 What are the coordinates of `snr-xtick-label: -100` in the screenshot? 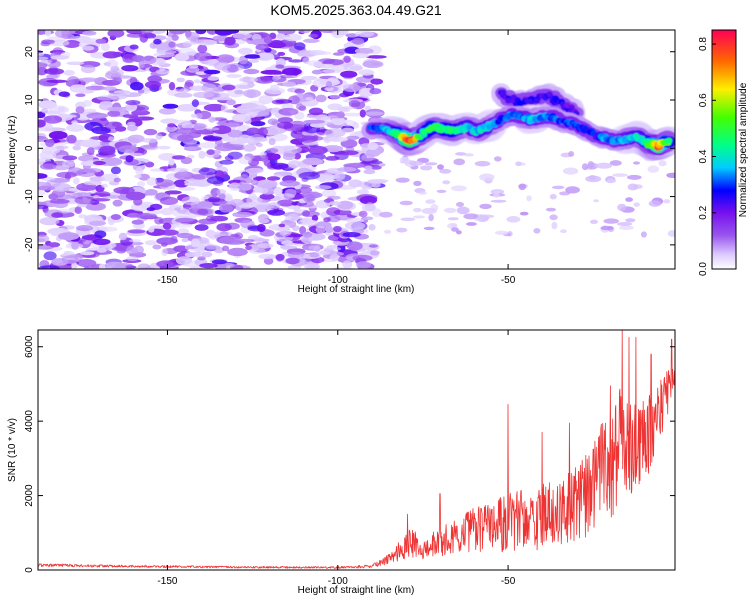 It's located at (338, 581).